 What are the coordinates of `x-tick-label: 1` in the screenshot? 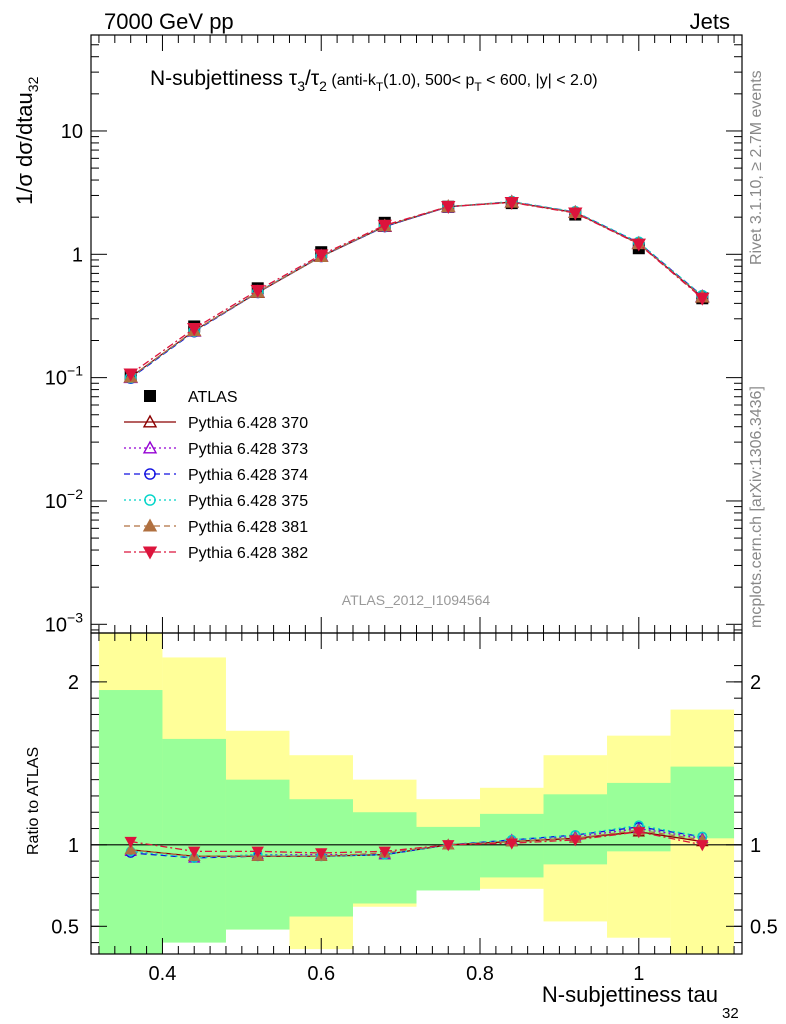 It's located at (638, 974).